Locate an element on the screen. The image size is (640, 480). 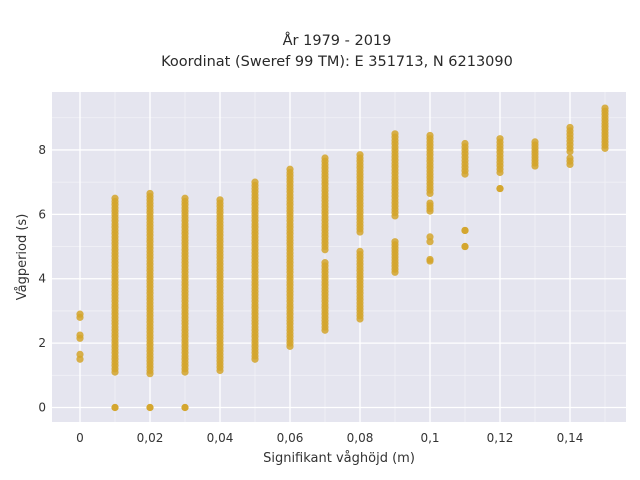
y-axis-title: Vågperiod (s) is located at coordinates (22, 257).